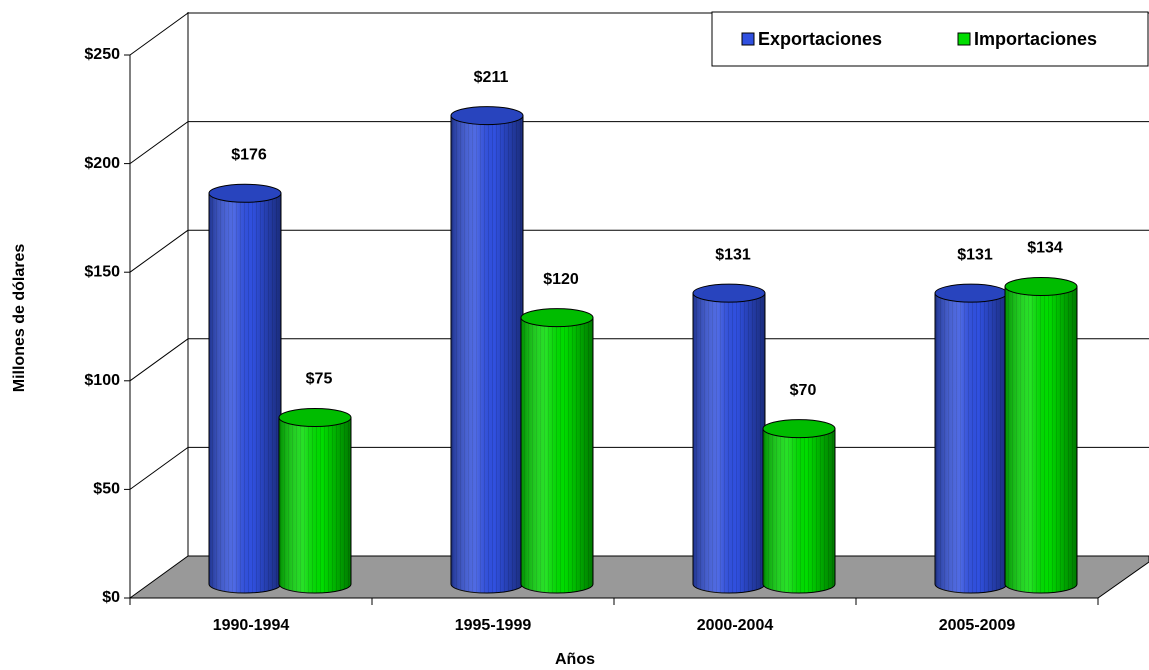 The width and height of the screenshot is (1149, 670). Describe the element at coordinates (102, 163) in the screenshot. I see `y-tick-label: $200` at that location.